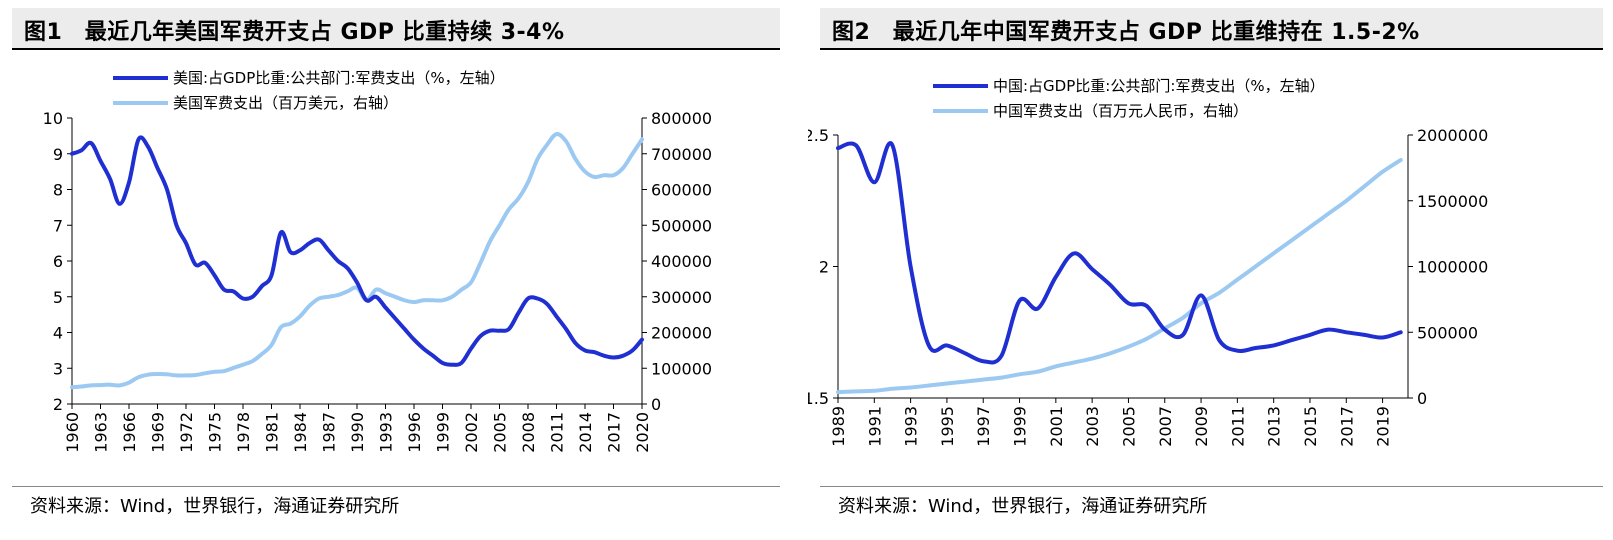  I want to click on chart-title: 图1 最近几年美国军费开支占 GDP 比重持续 3-4%, so click(294, 32).